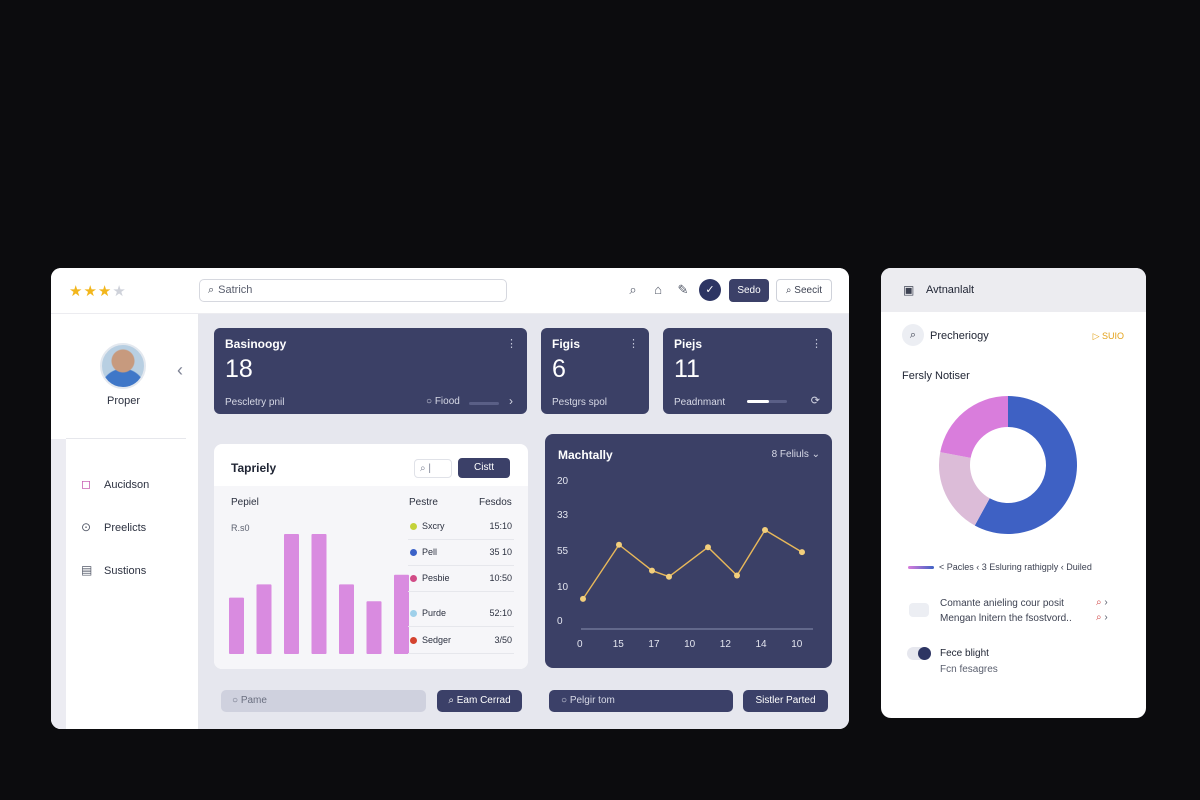  I want to click on setting-subtitle: Fcn fesagres, so click(969, 669).